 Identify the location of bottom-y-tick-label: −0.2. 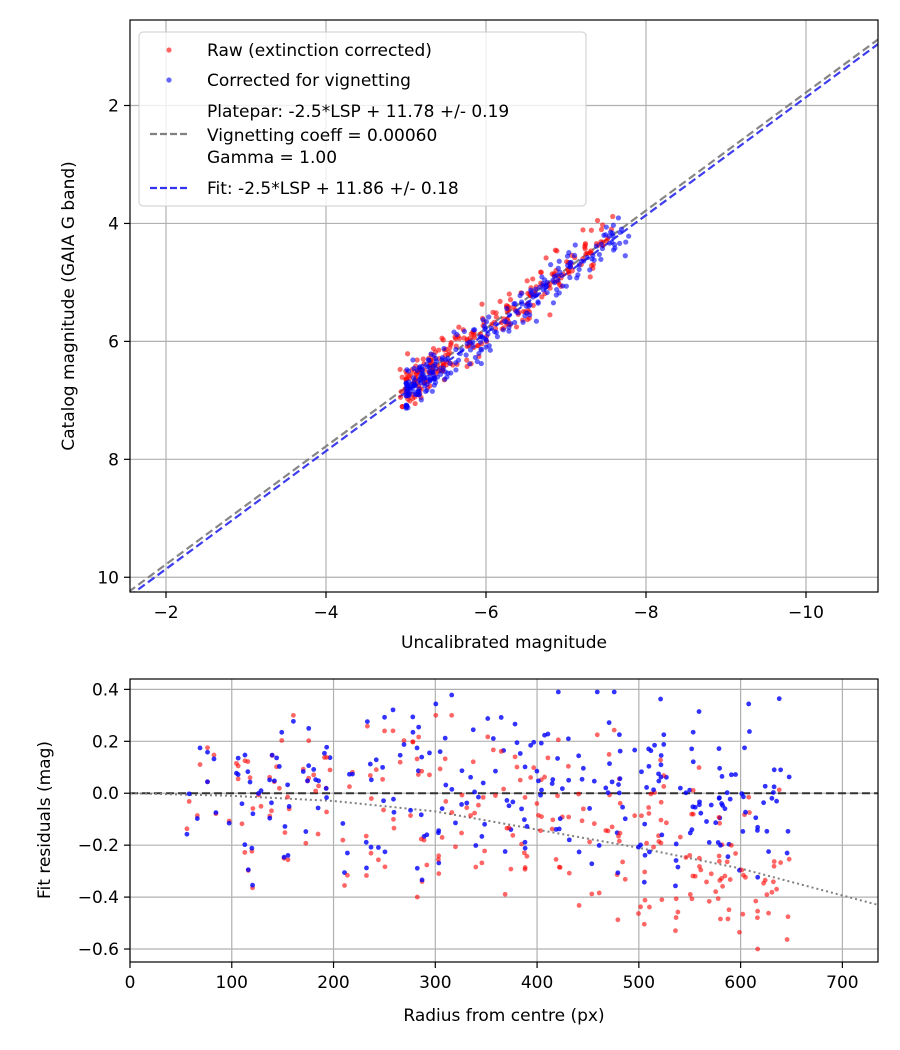
(98, 846).